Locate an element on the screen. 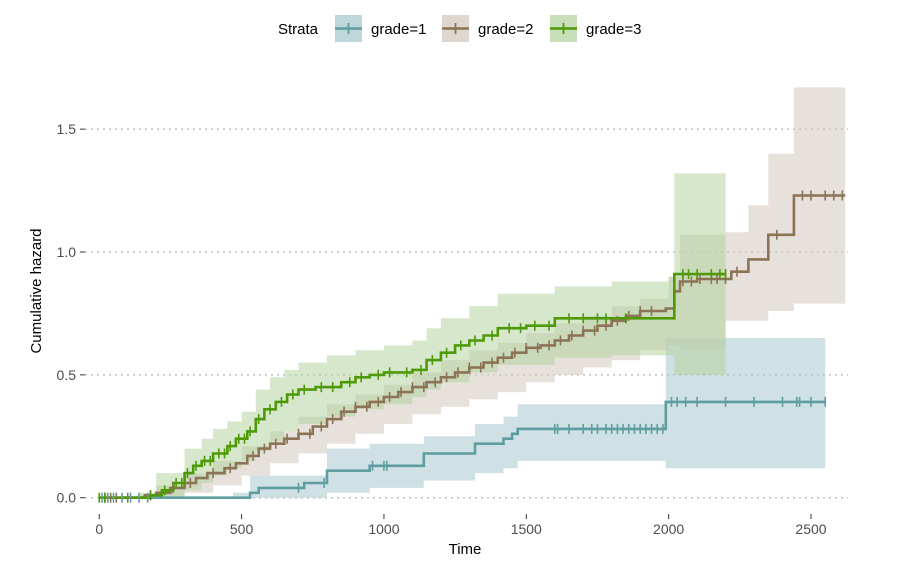 This screenshot has width=900, height=584. y-tick-label: 1.5 is located at coordinates (67, 129).